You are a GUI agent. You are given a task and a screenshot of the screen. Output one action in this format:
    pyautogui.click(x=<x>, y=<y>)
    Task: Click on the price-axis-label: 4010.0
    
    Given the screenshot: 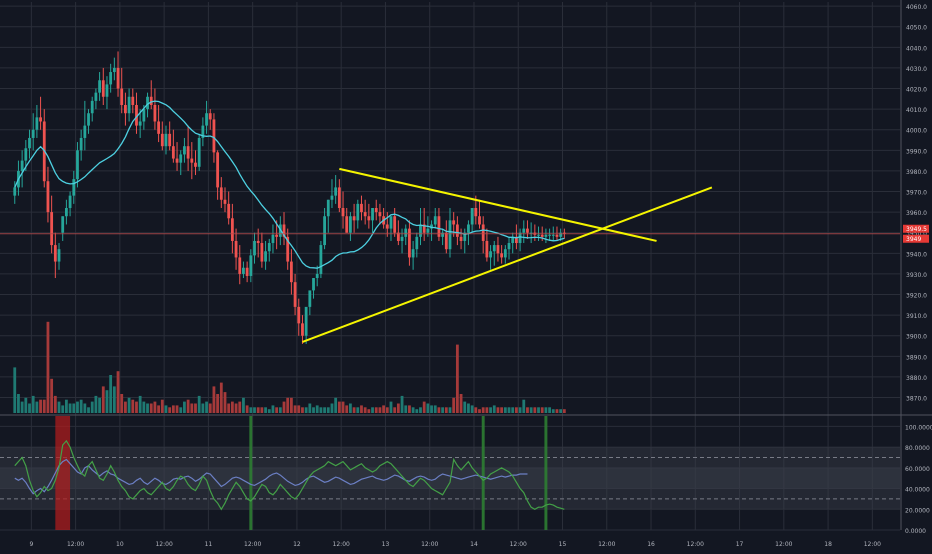 What is the action you would take?
    pyautogui.click(x=916, y=110)
    